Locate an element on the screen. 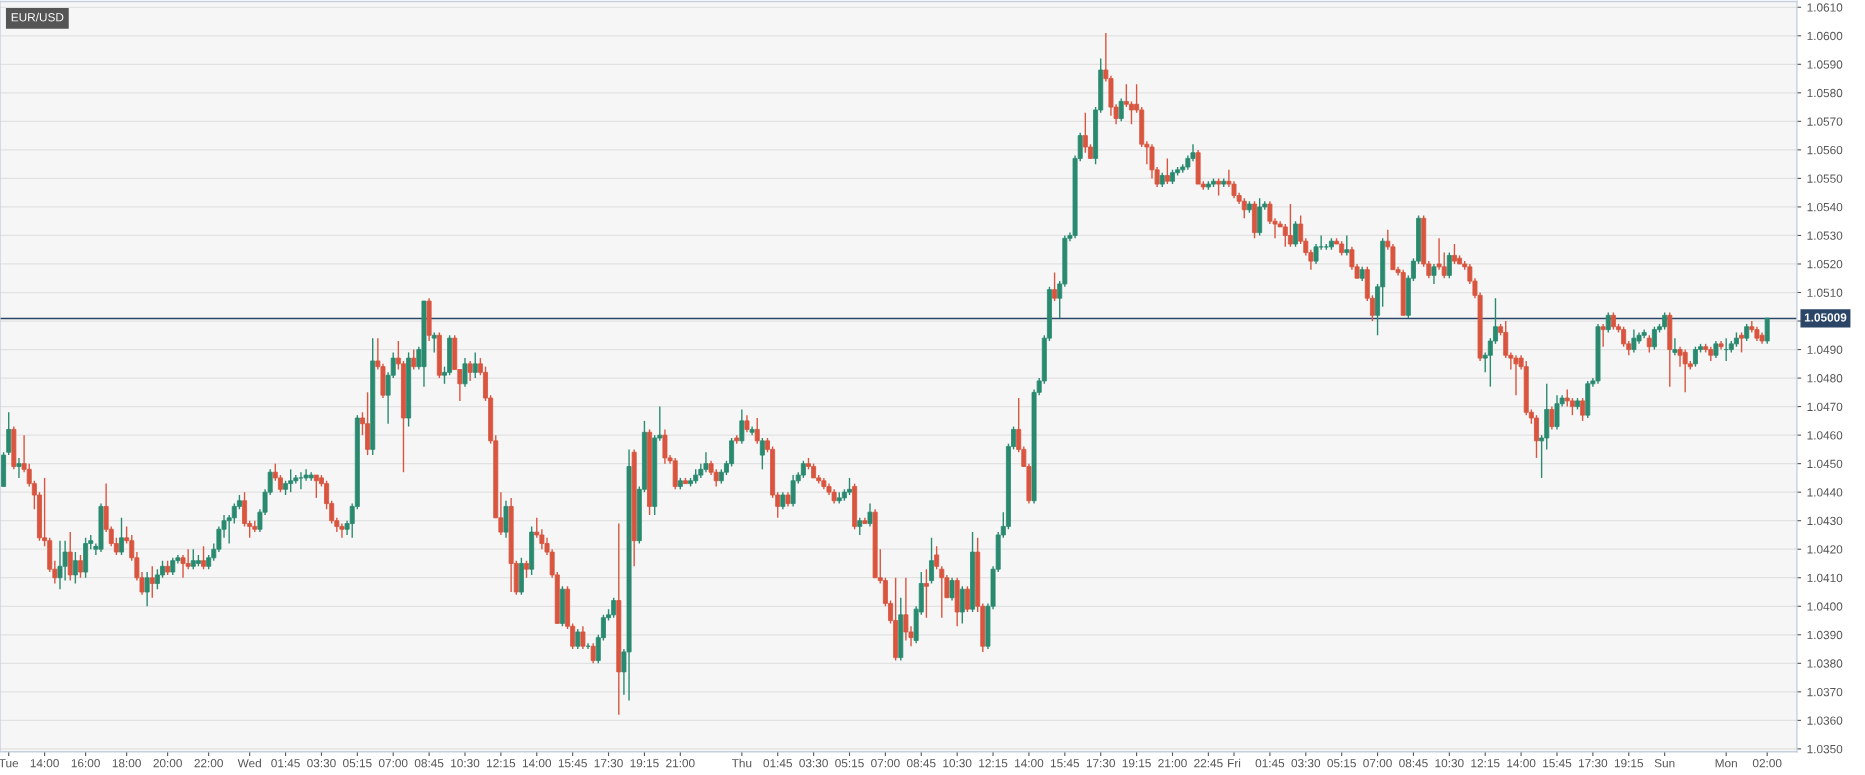 The image size is (1865, 775). x-tick-label: Fri is located at coordinates (1234, 763).